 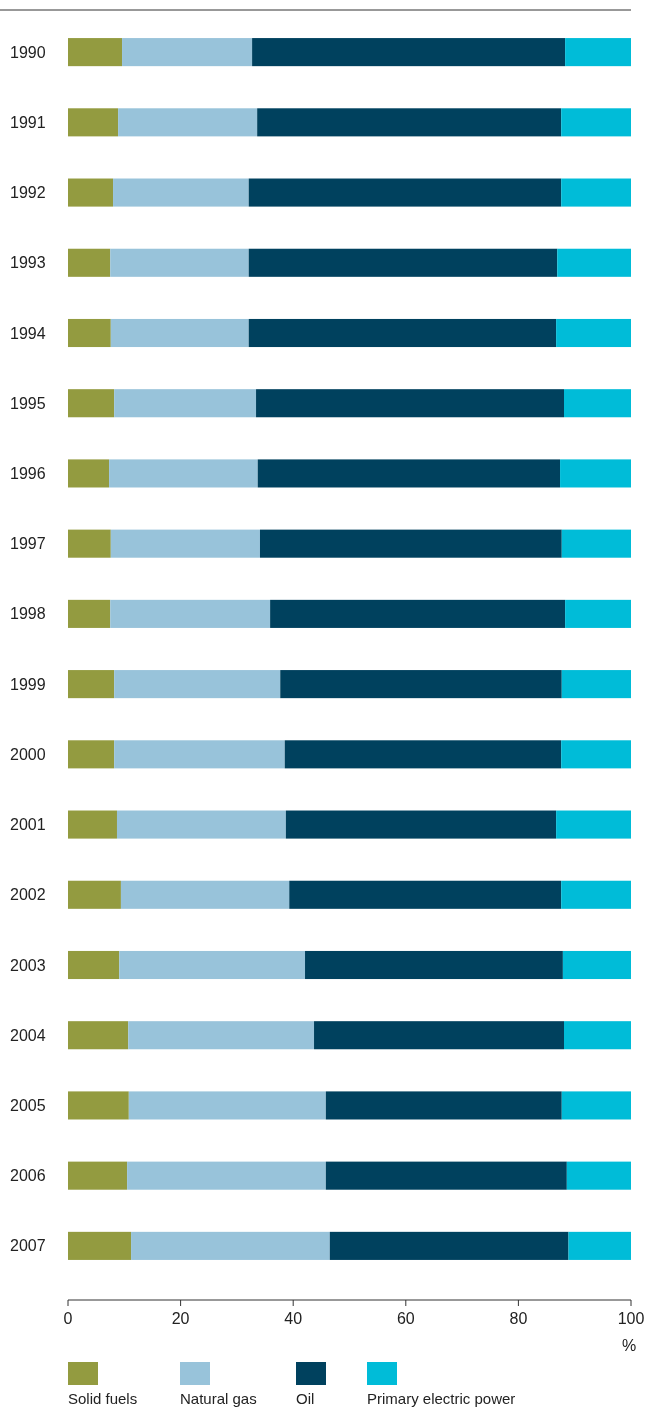 What do you see at coordinates (28, 473) in the screenshot?
I see `y-tick-label: 1996` at bounding box center [28, 473].